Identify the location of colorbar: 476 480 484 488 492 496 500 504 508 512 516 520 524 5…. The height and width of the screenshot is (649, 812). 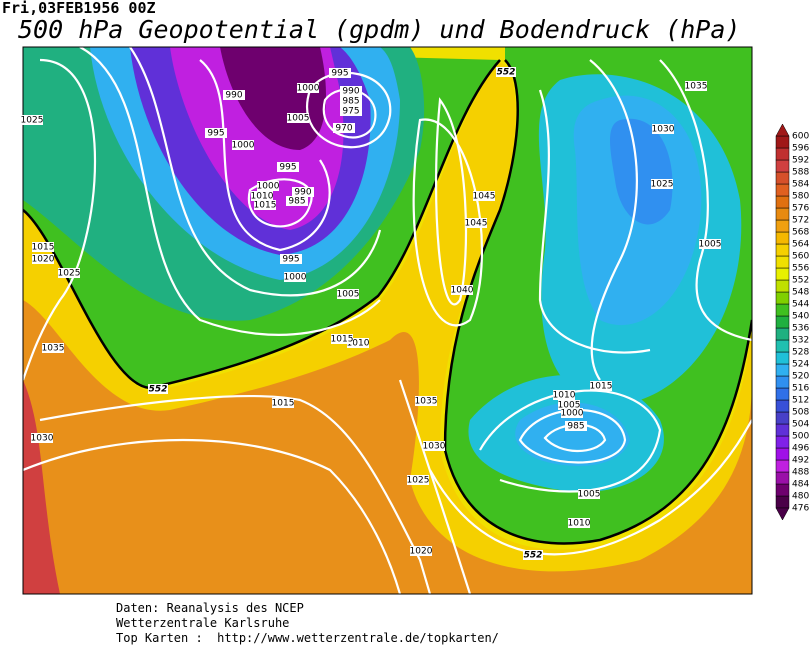
(792, 322).